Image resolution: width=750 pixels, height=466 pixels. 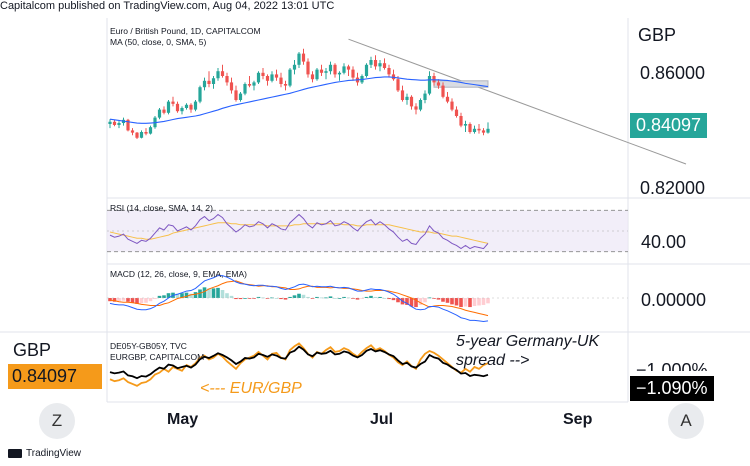 What do you see at coordinates (185, 31) in the screenshot?
I see `price-legend-symbol: Euro / British Pound, 1D, CAPITALCOM` at bounding box center [185, 31].